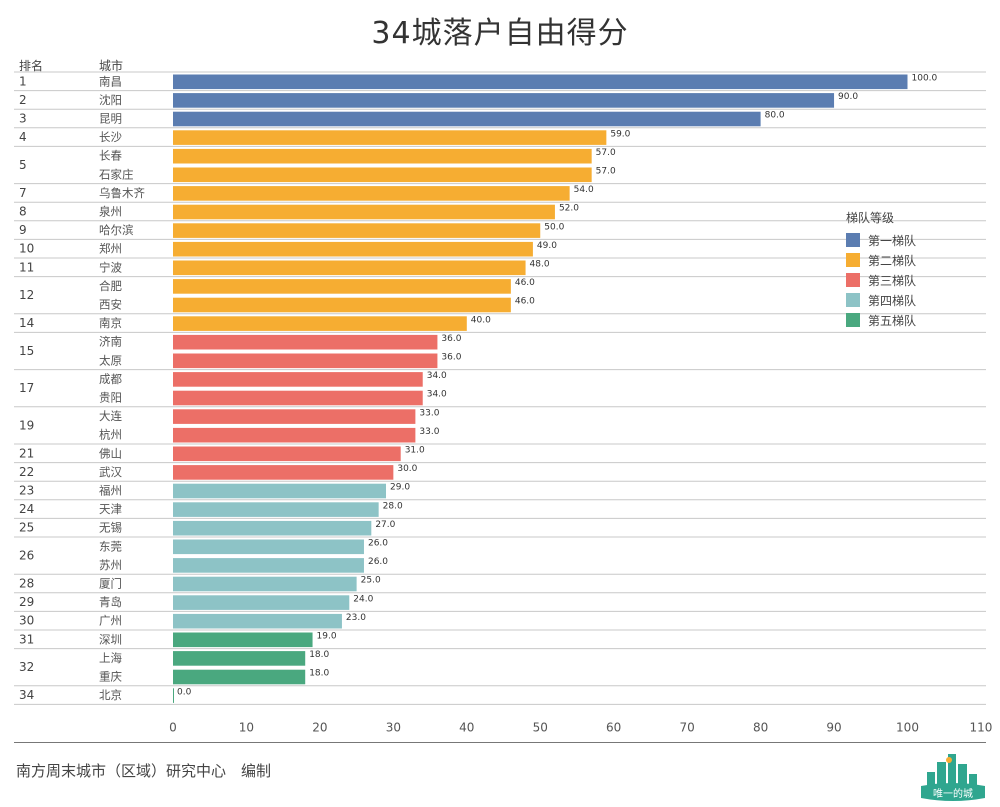 The image size is (1000, 807). Describe the element at coordinates (892, 260) in the screenshot. I see `legend-label: 第二梯队` at that location.